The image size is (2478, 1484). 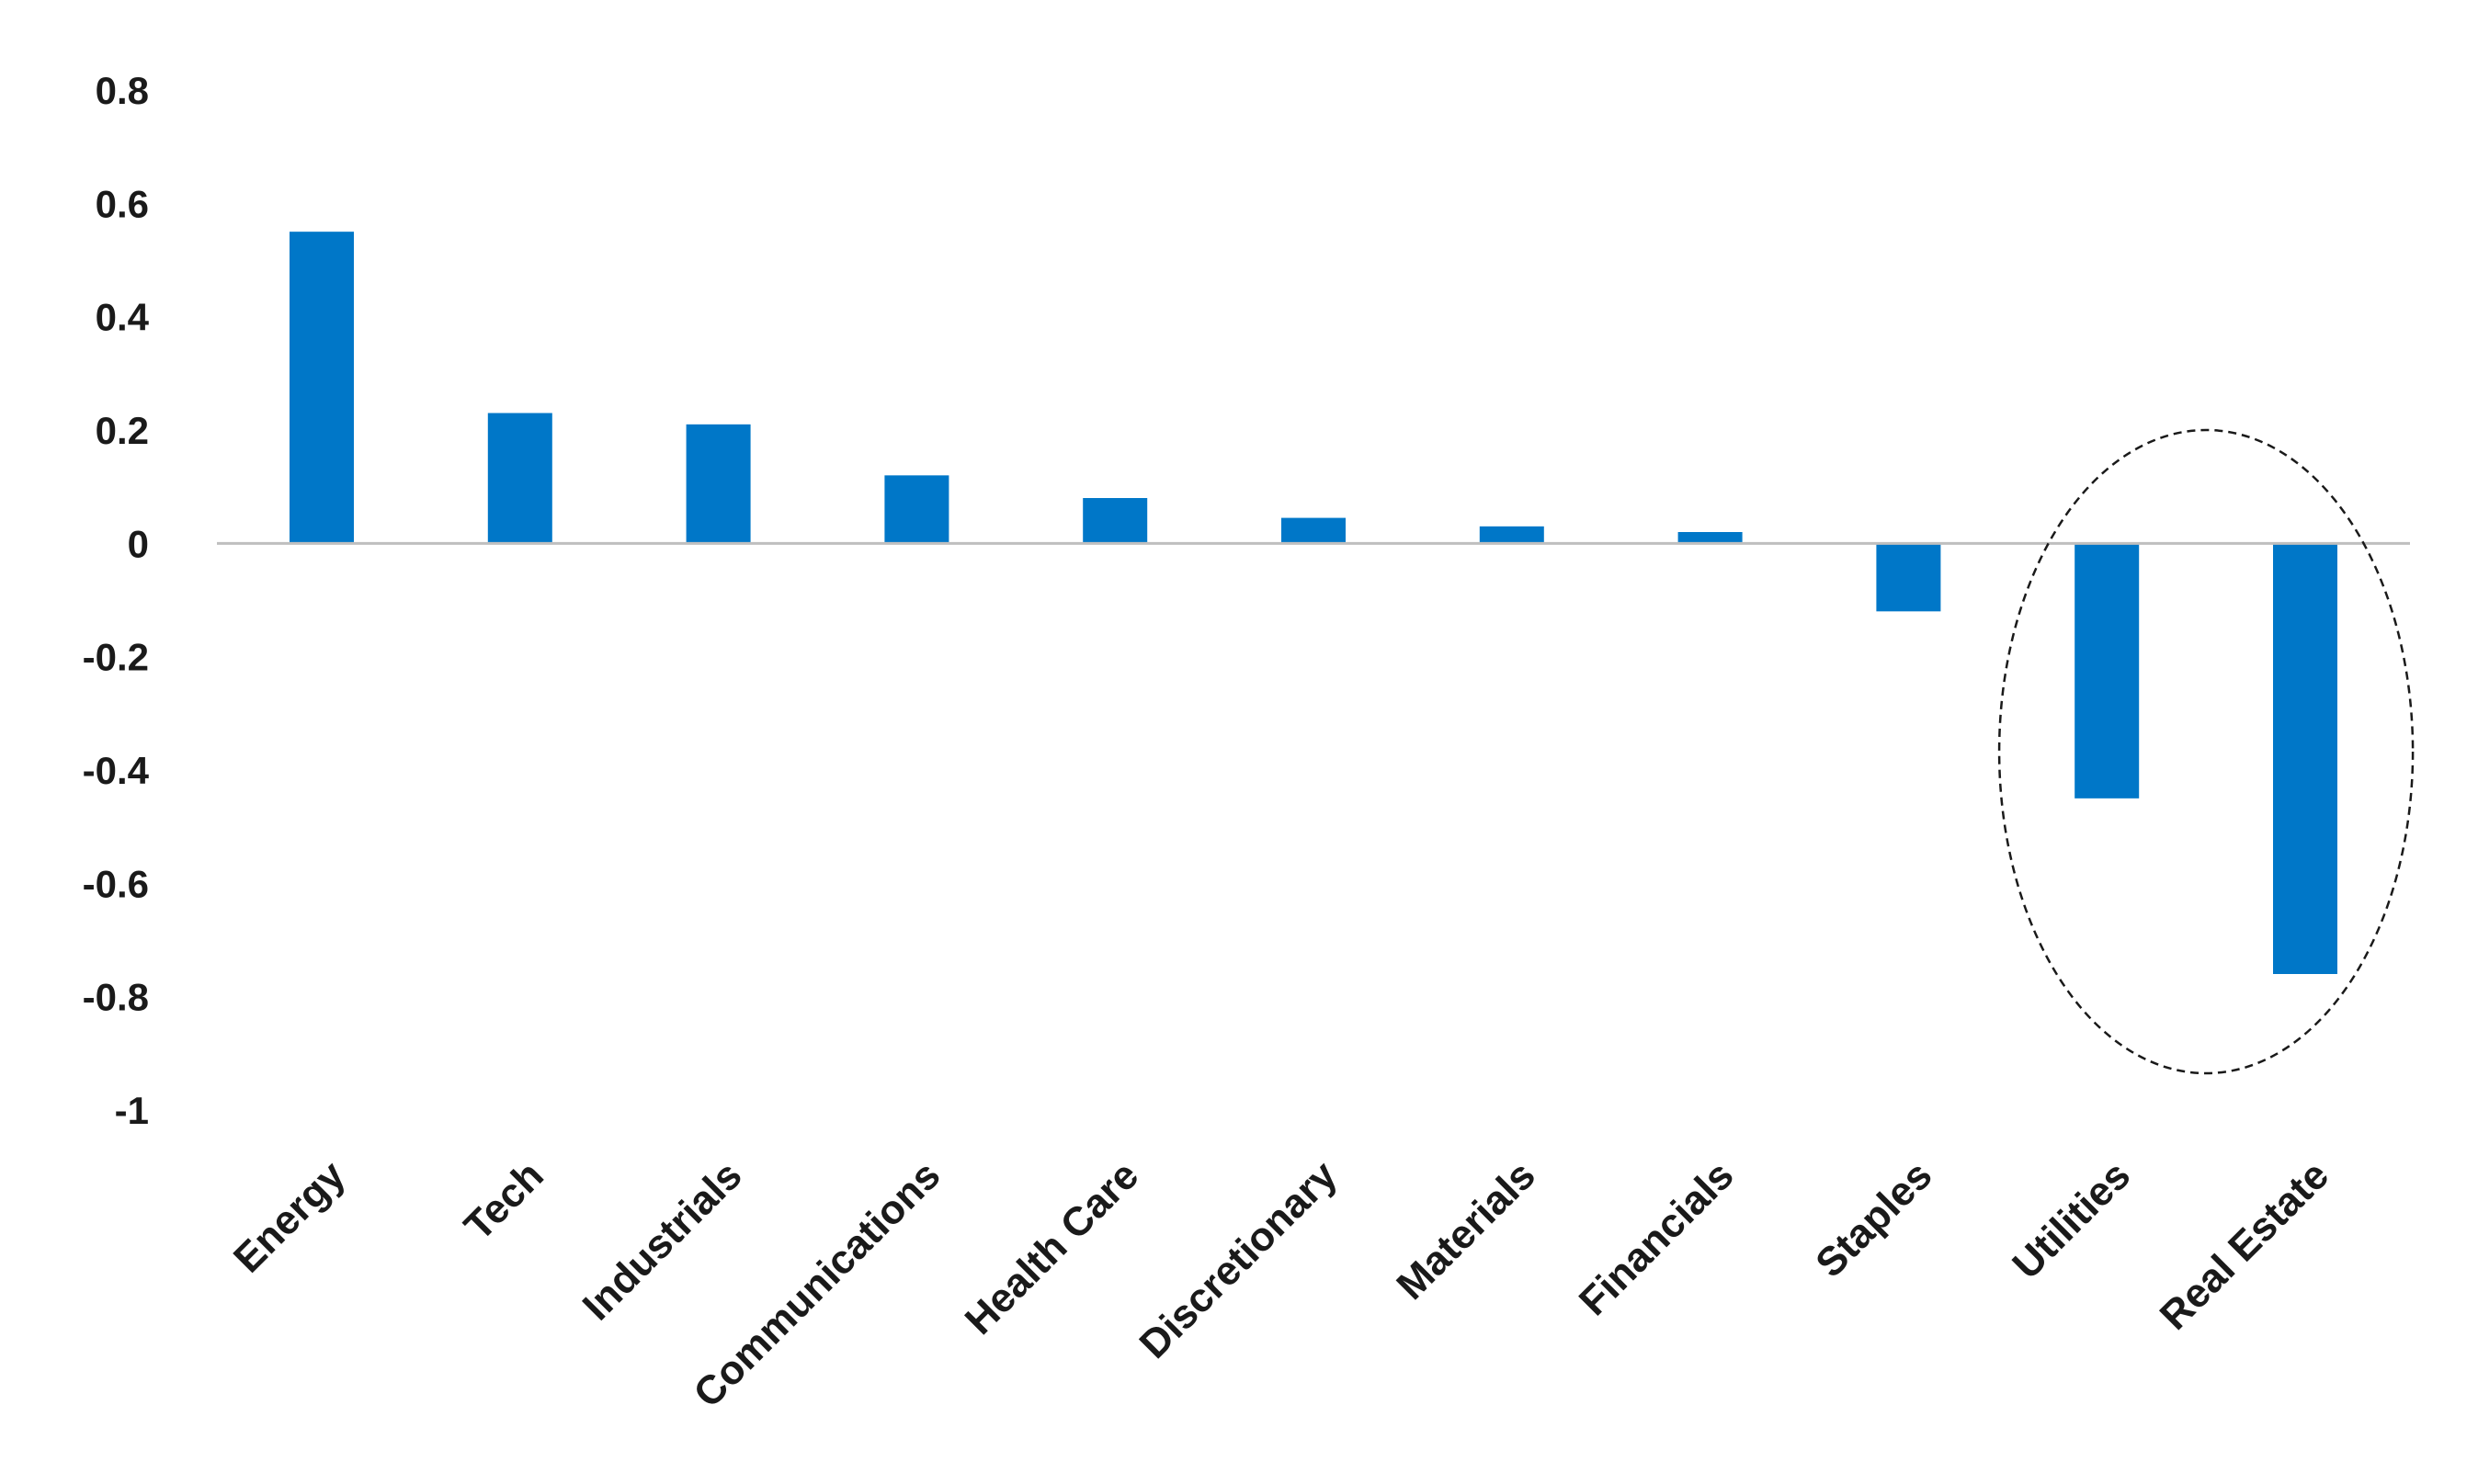 I want to click on bar-discretionary, so click(x=1313, y=530).